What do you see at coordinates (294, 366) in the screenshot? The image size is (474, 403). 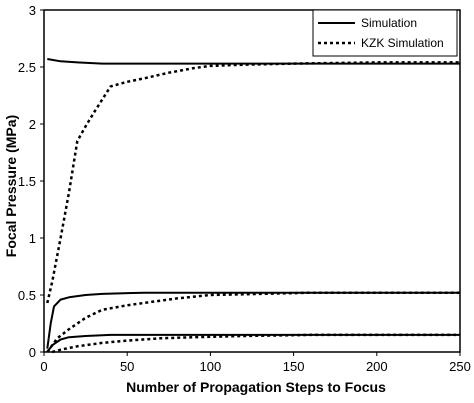 I see `x-tick-label: 150` at bounding box center [294, 366].